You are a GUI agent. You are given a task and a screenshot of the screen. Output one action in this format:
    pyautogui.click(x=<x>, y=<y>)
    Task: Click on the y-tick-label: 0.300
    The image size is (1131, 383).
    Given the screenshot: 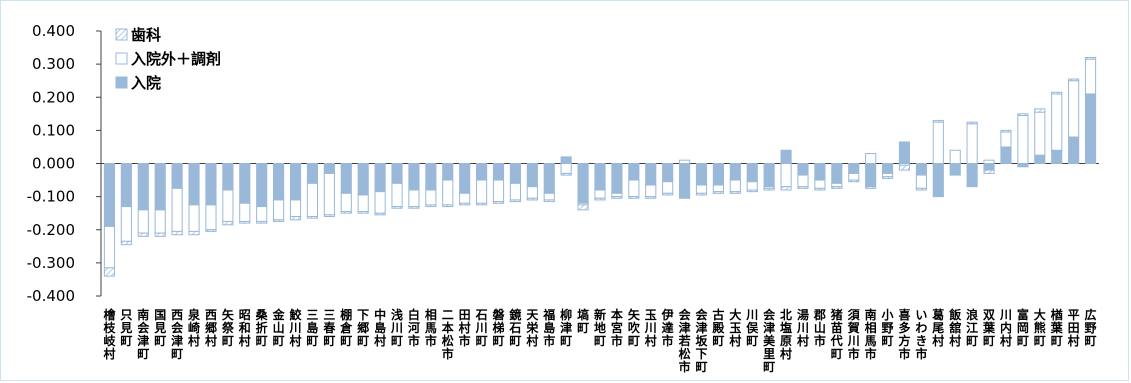 What is the action you would take?
    pyautogui.click(x=53, y=64)
    